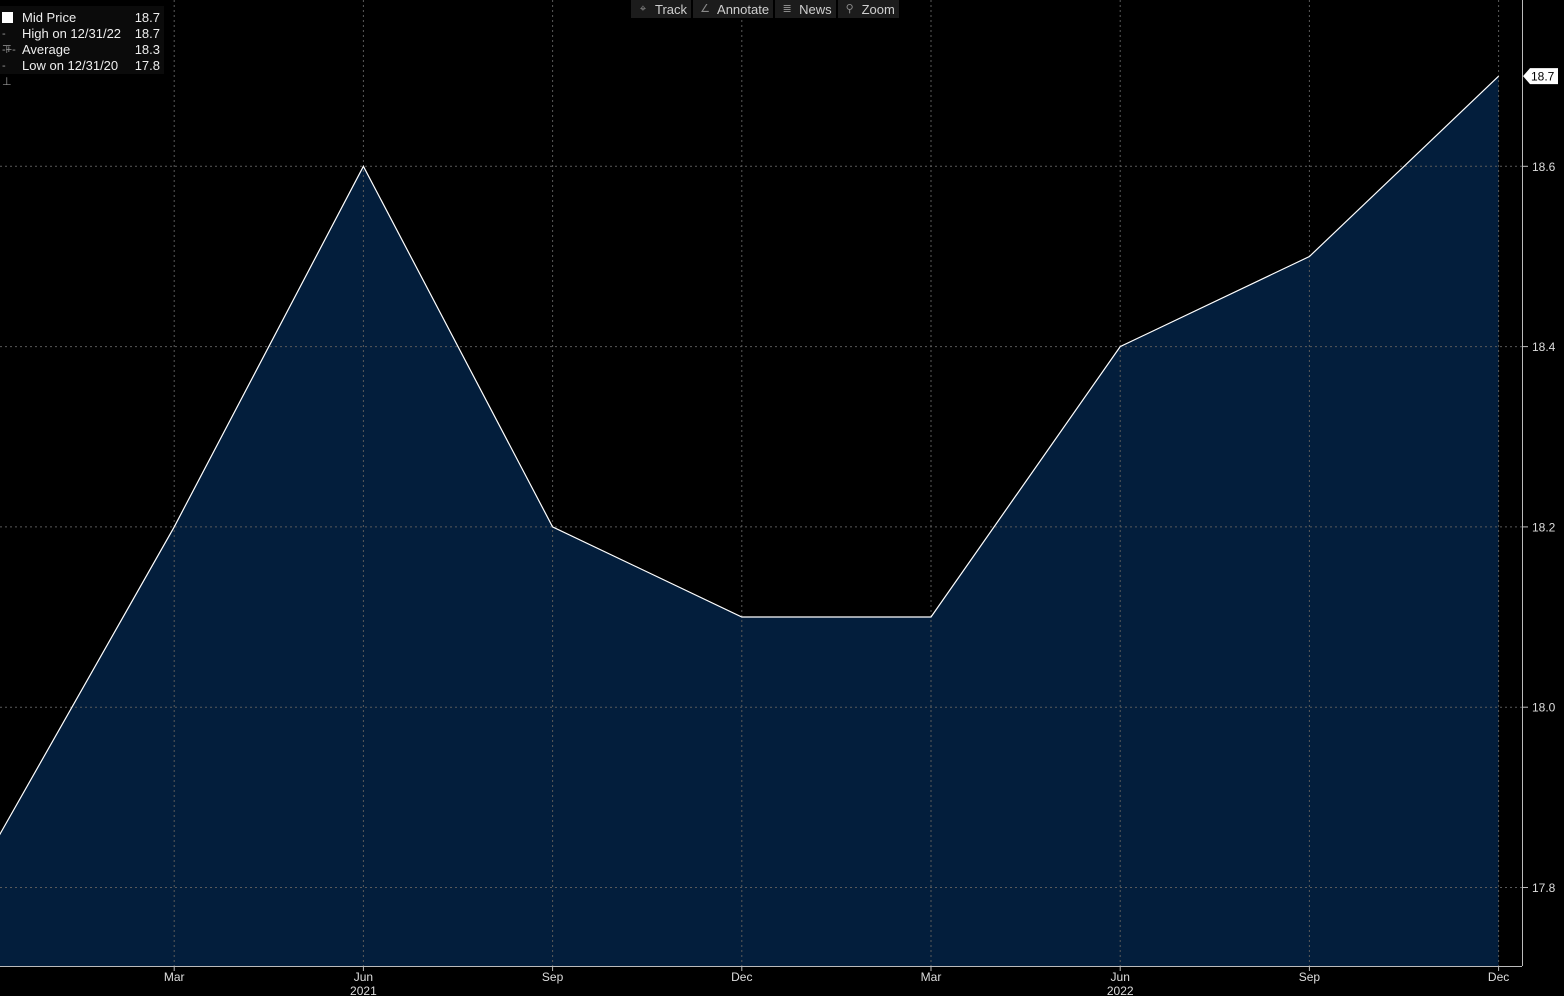 This screenshot has width=1564, height=996. What do you see at coordinates (1544, 527) in the screenshot?
I see `y-tick-label: 18.2` at bounding box center [1544, 527].